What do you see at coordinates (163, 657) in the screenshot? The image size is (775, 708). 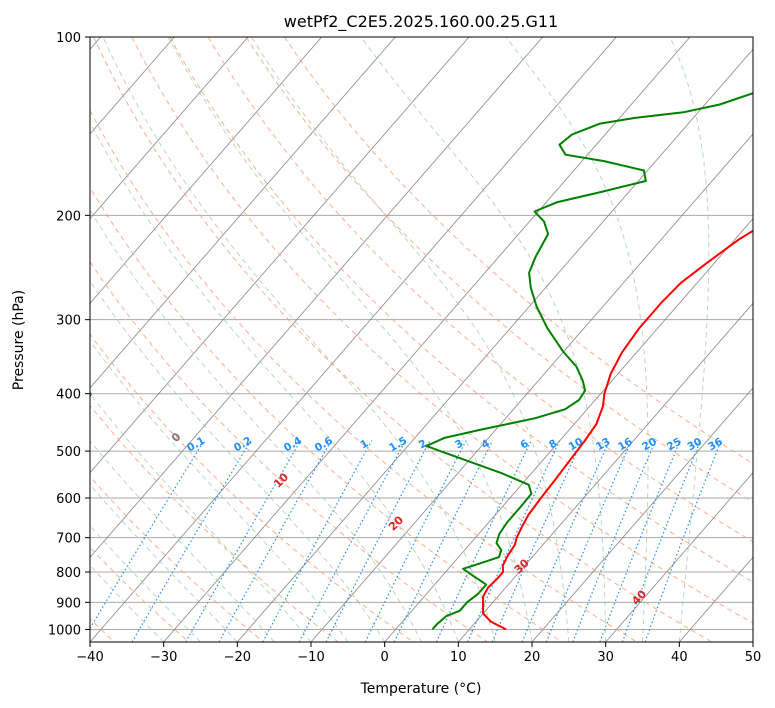 I see `x-tick-label: −30` at bounding box center [163, 657].